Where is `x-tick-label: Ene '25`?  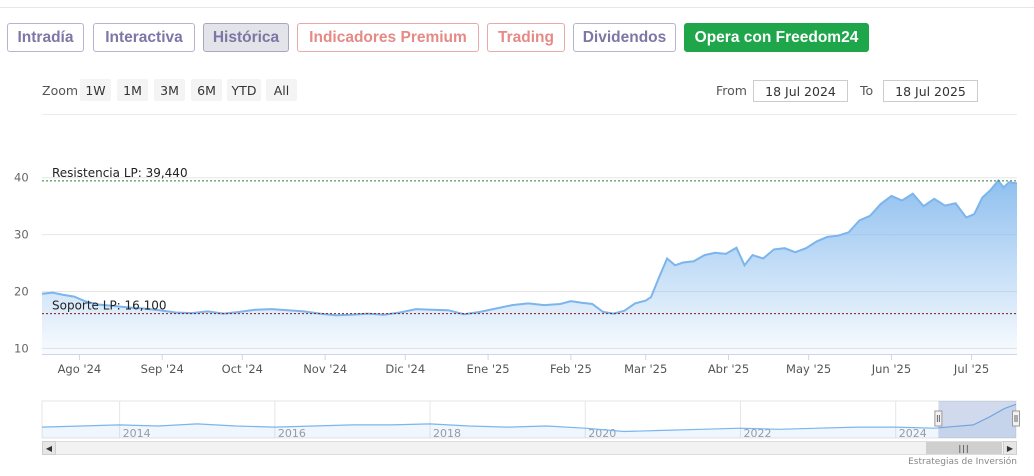
x-tick-label: Ene '25 is located at coordinates (488, 369).